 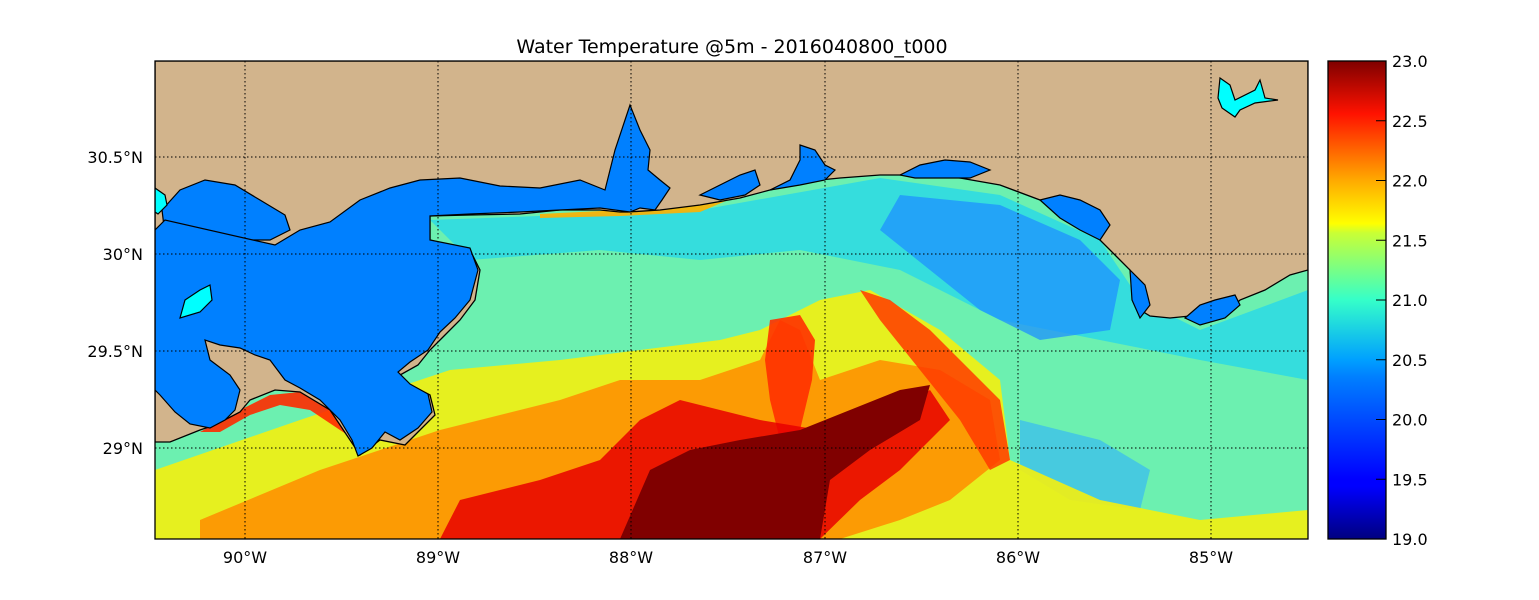 I want to click on lake-maurepas, so click(x=196, y=301).